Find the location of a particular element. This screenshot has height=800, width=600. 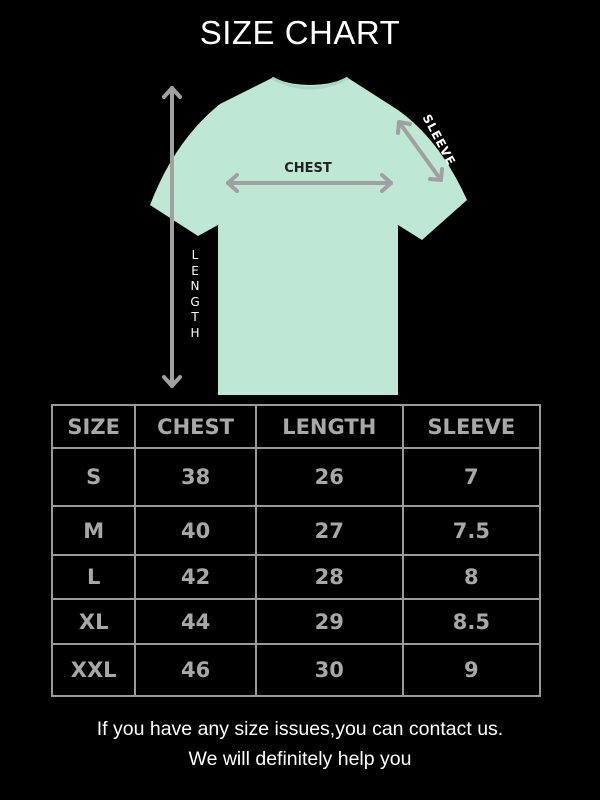

header-size: SIZE is located at coordinates (93, 426).